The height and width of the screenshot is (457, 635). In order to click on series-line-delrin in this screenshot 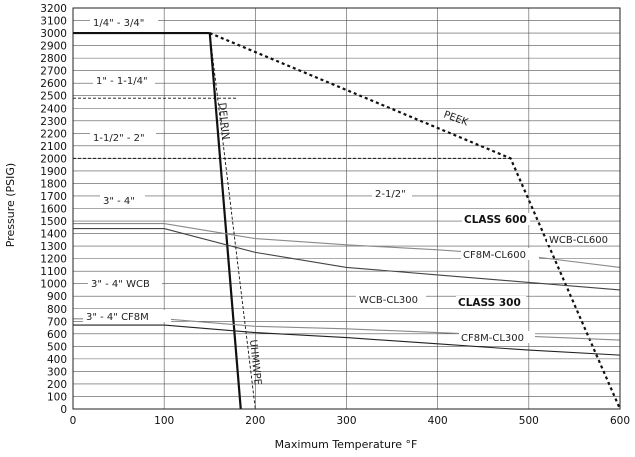, I will do `click(225, 221)`.